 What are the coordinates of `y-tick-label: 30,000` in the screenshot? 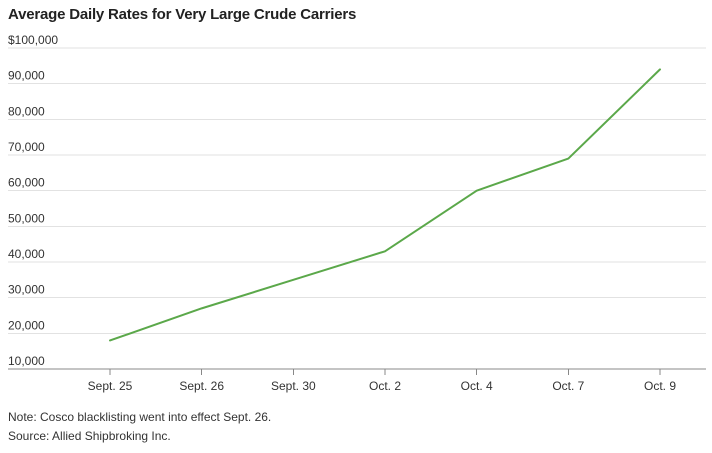 It's located at (26, 290).